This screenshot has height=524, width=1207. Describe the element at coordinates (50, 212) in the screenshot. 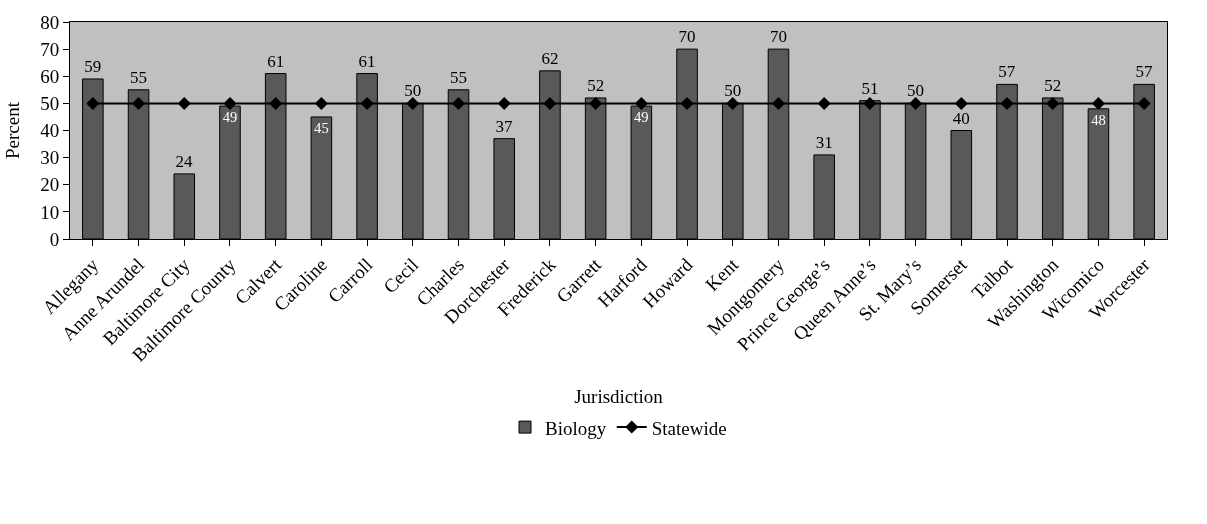

I see `y-tick-label: 10` at that location.